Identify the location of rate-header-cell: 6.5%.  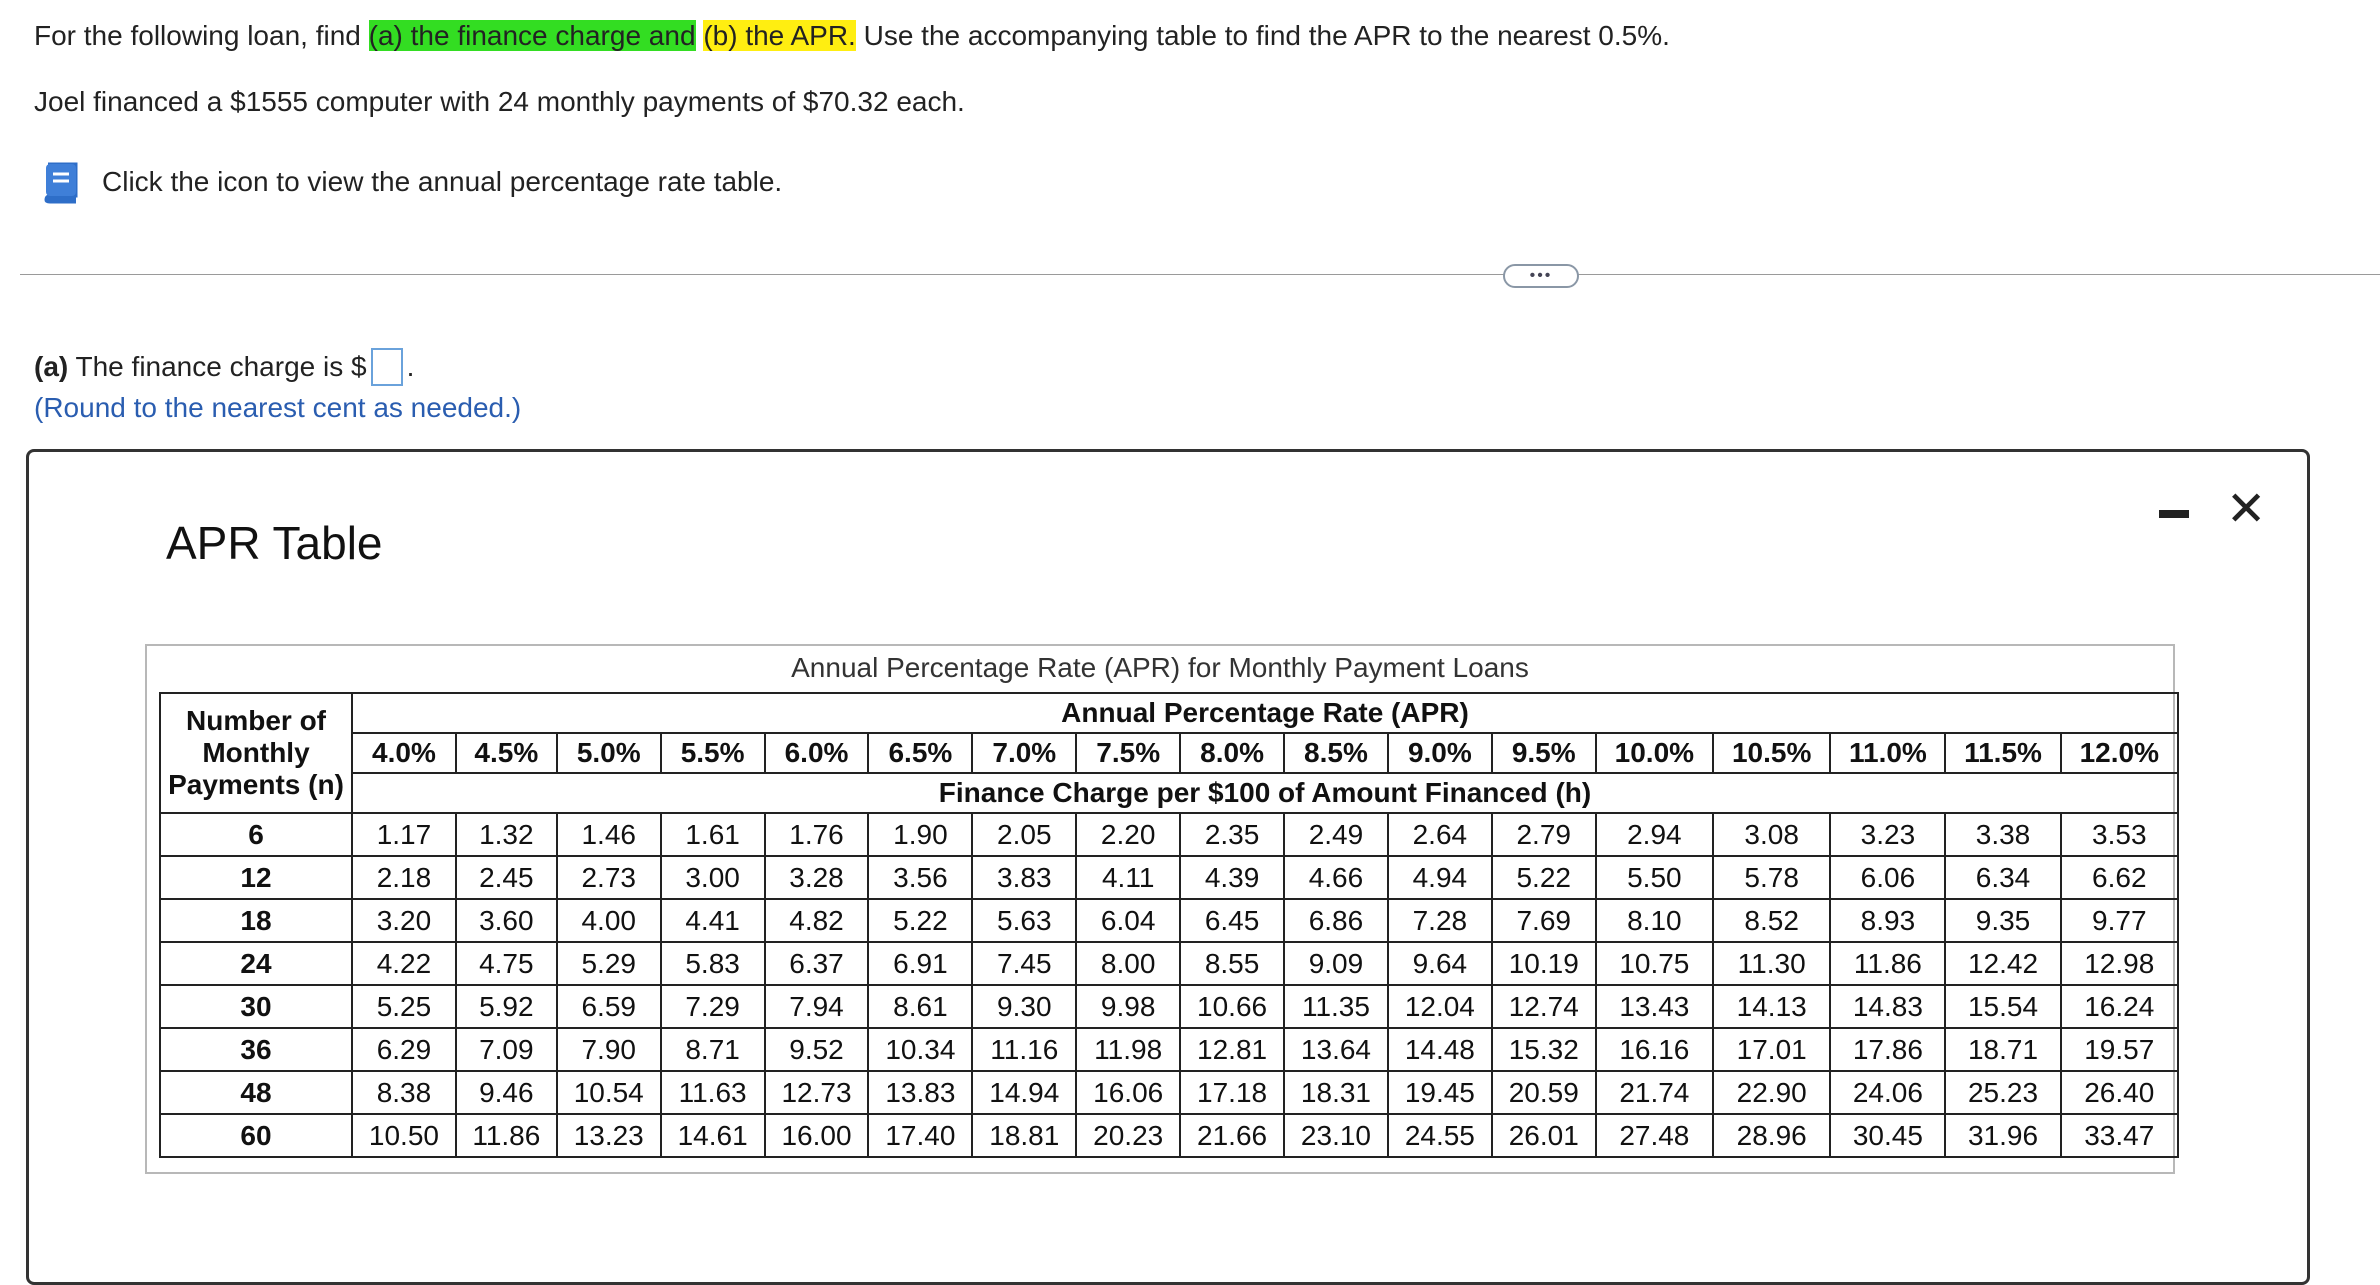
(920, 753).